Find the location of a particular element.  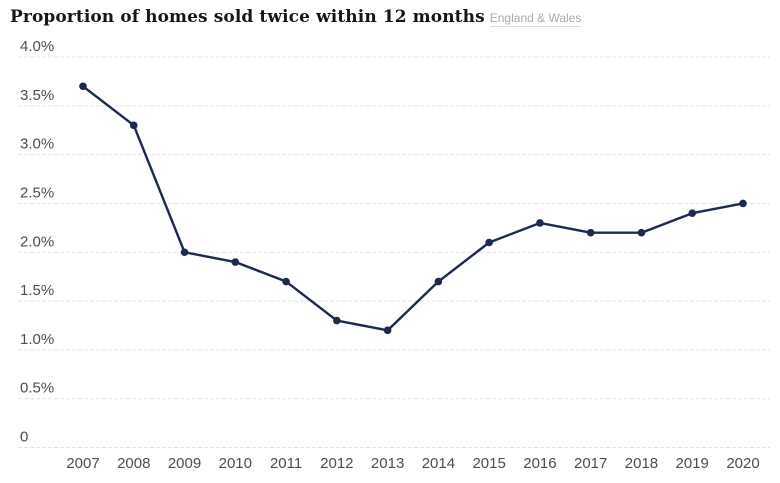

x-tick-label: 2008 is located at coordinates (133, 463).